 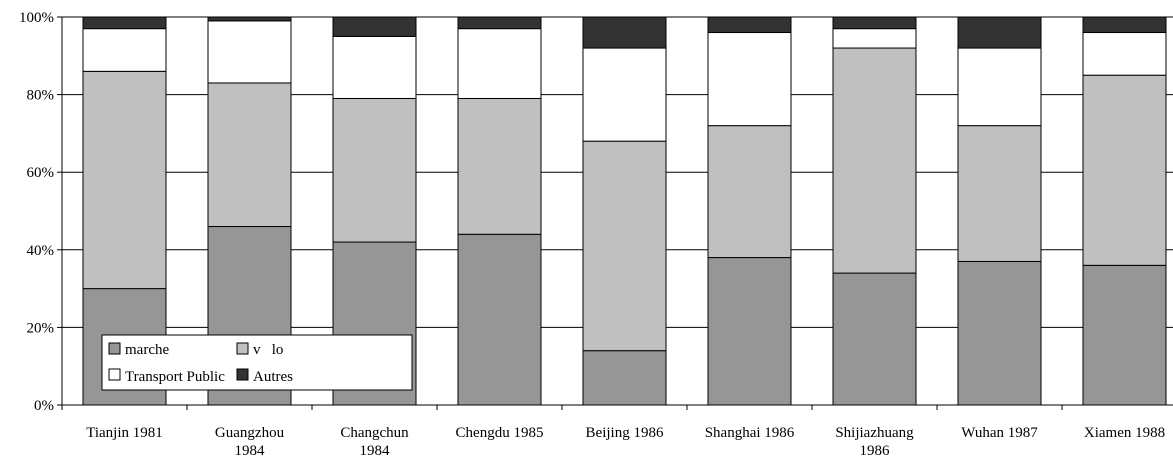 I want to click on legend: marche v lo Transport Public Autres, so click(x=257, y=362).